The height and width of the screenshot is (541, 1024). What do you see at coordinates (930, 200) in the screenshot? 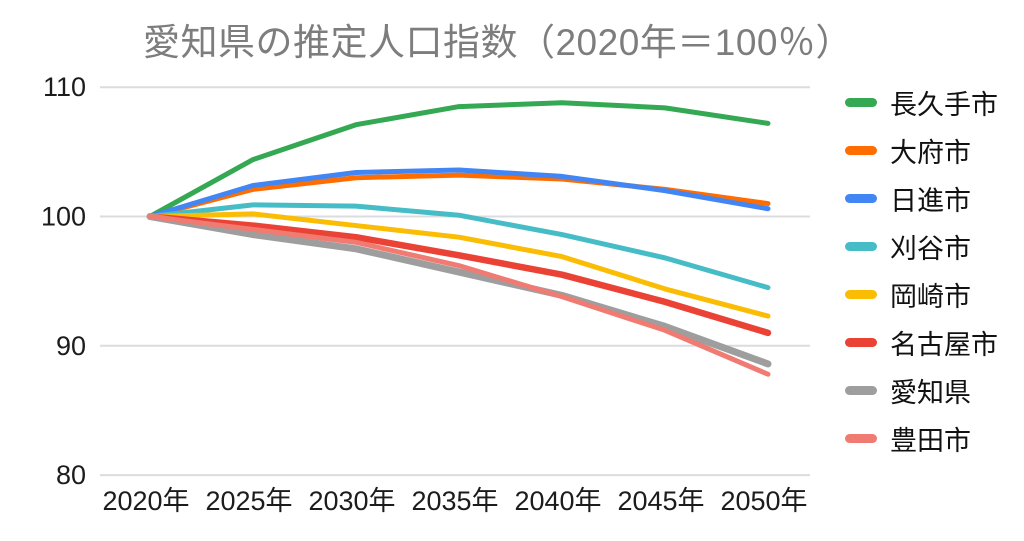
I see `legend-label: 日進市` at bounding box center [930, 200].